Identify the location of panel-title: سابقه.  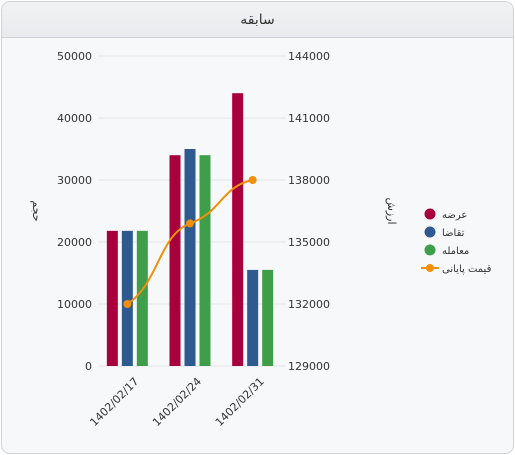
(257, 19).